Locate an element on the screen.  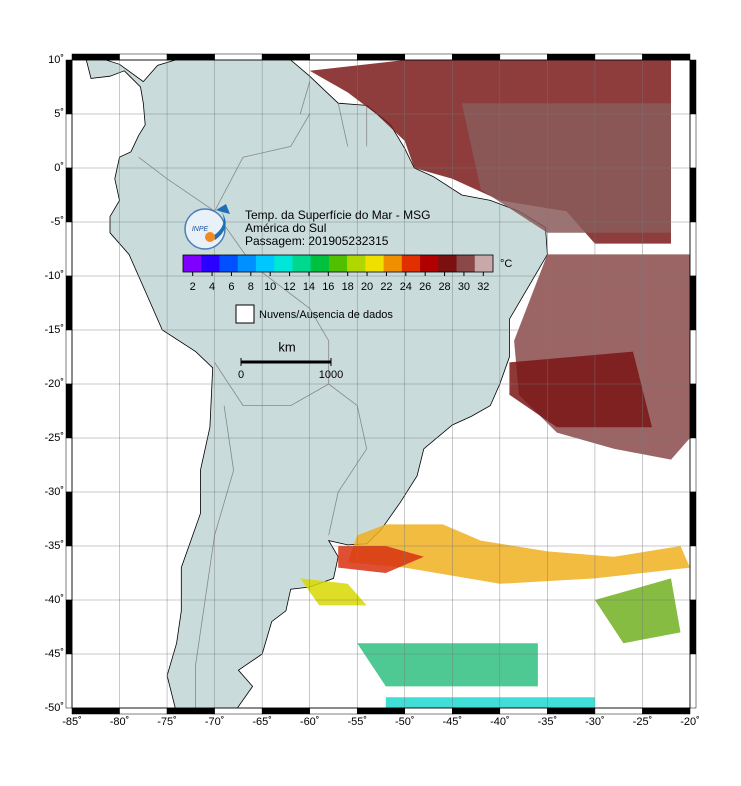
x-tick-label: -20˚ is located at coordinates (690, 722).